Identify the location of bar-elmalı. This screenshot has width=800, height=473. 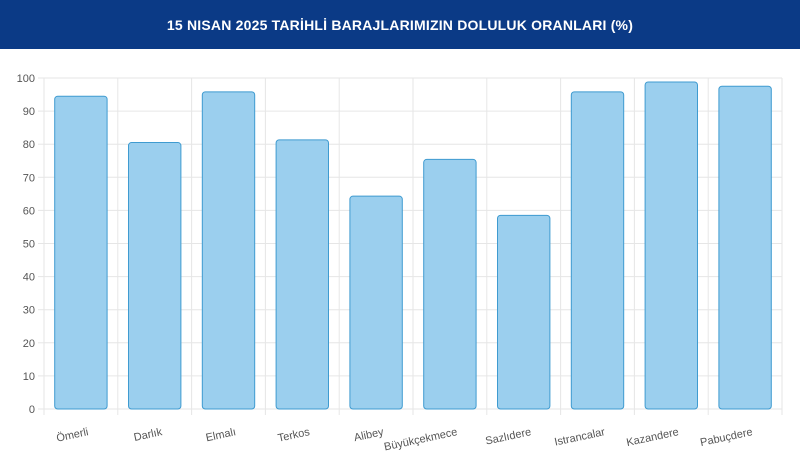
(228, 250).